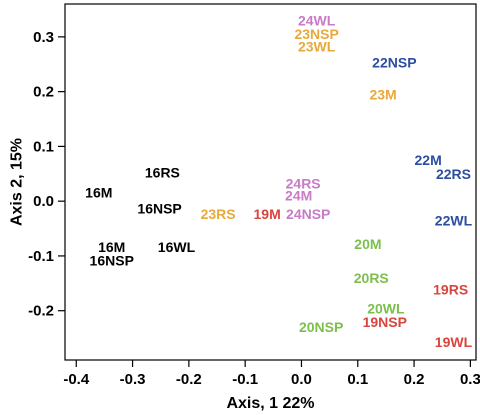 This screenshot has width=480, height=415. Describe the element at coordinates (41, 311) in the screenshot. I see `y-tick-label: -0.2` at that location.